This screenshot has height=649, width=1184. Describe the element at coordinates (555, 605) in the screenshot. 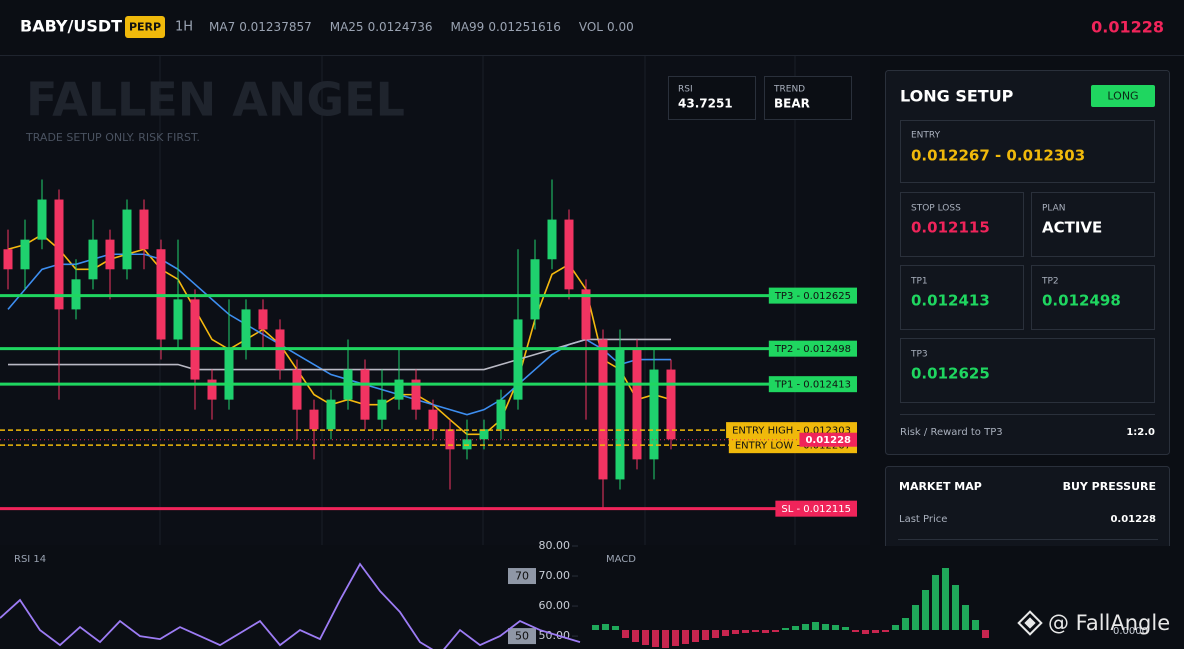

I see `y-tick-label: 60.00` at that location.